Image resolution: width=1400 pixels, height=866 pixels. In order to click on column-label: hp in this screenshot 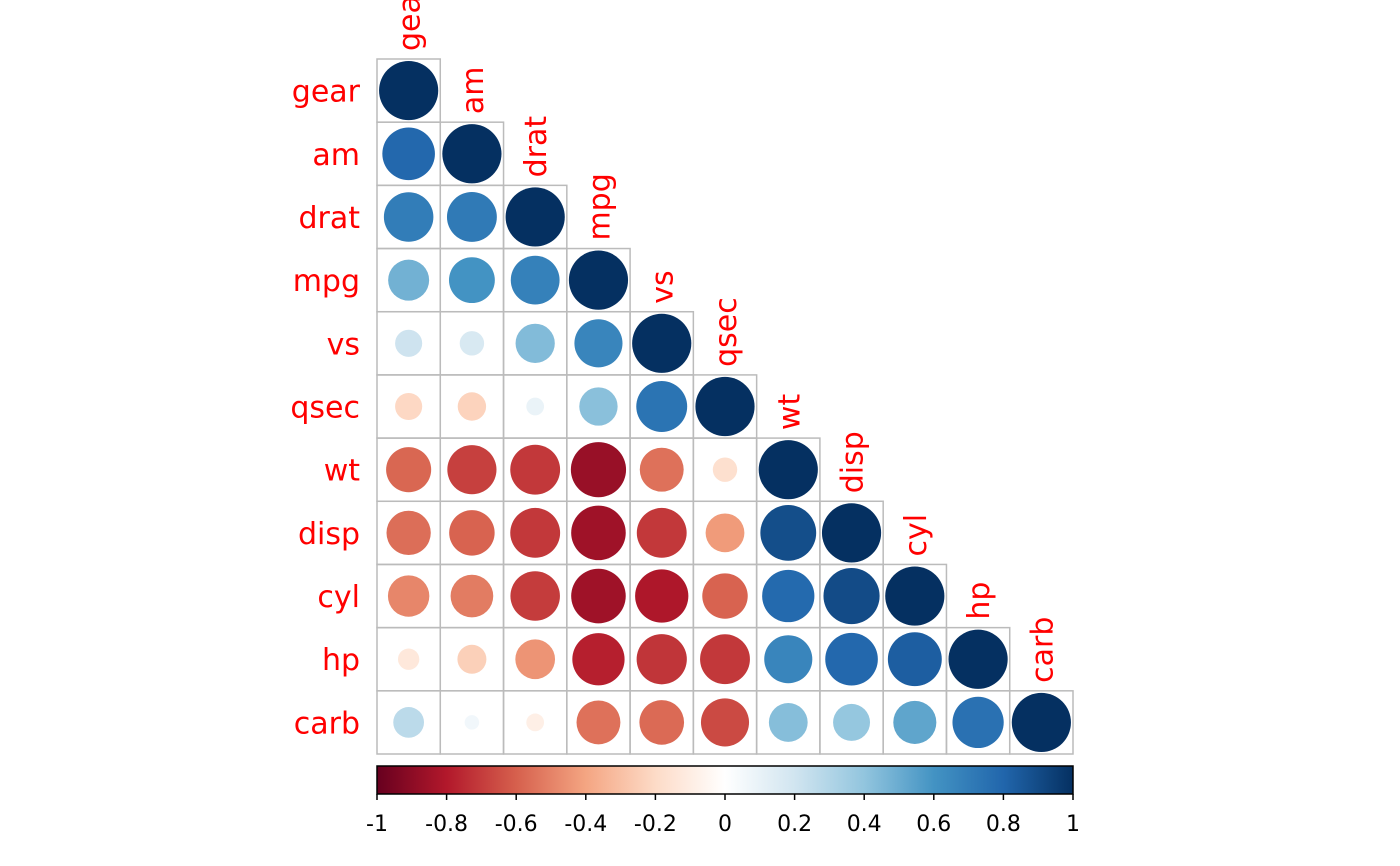, I will do `click(979, 601)`.